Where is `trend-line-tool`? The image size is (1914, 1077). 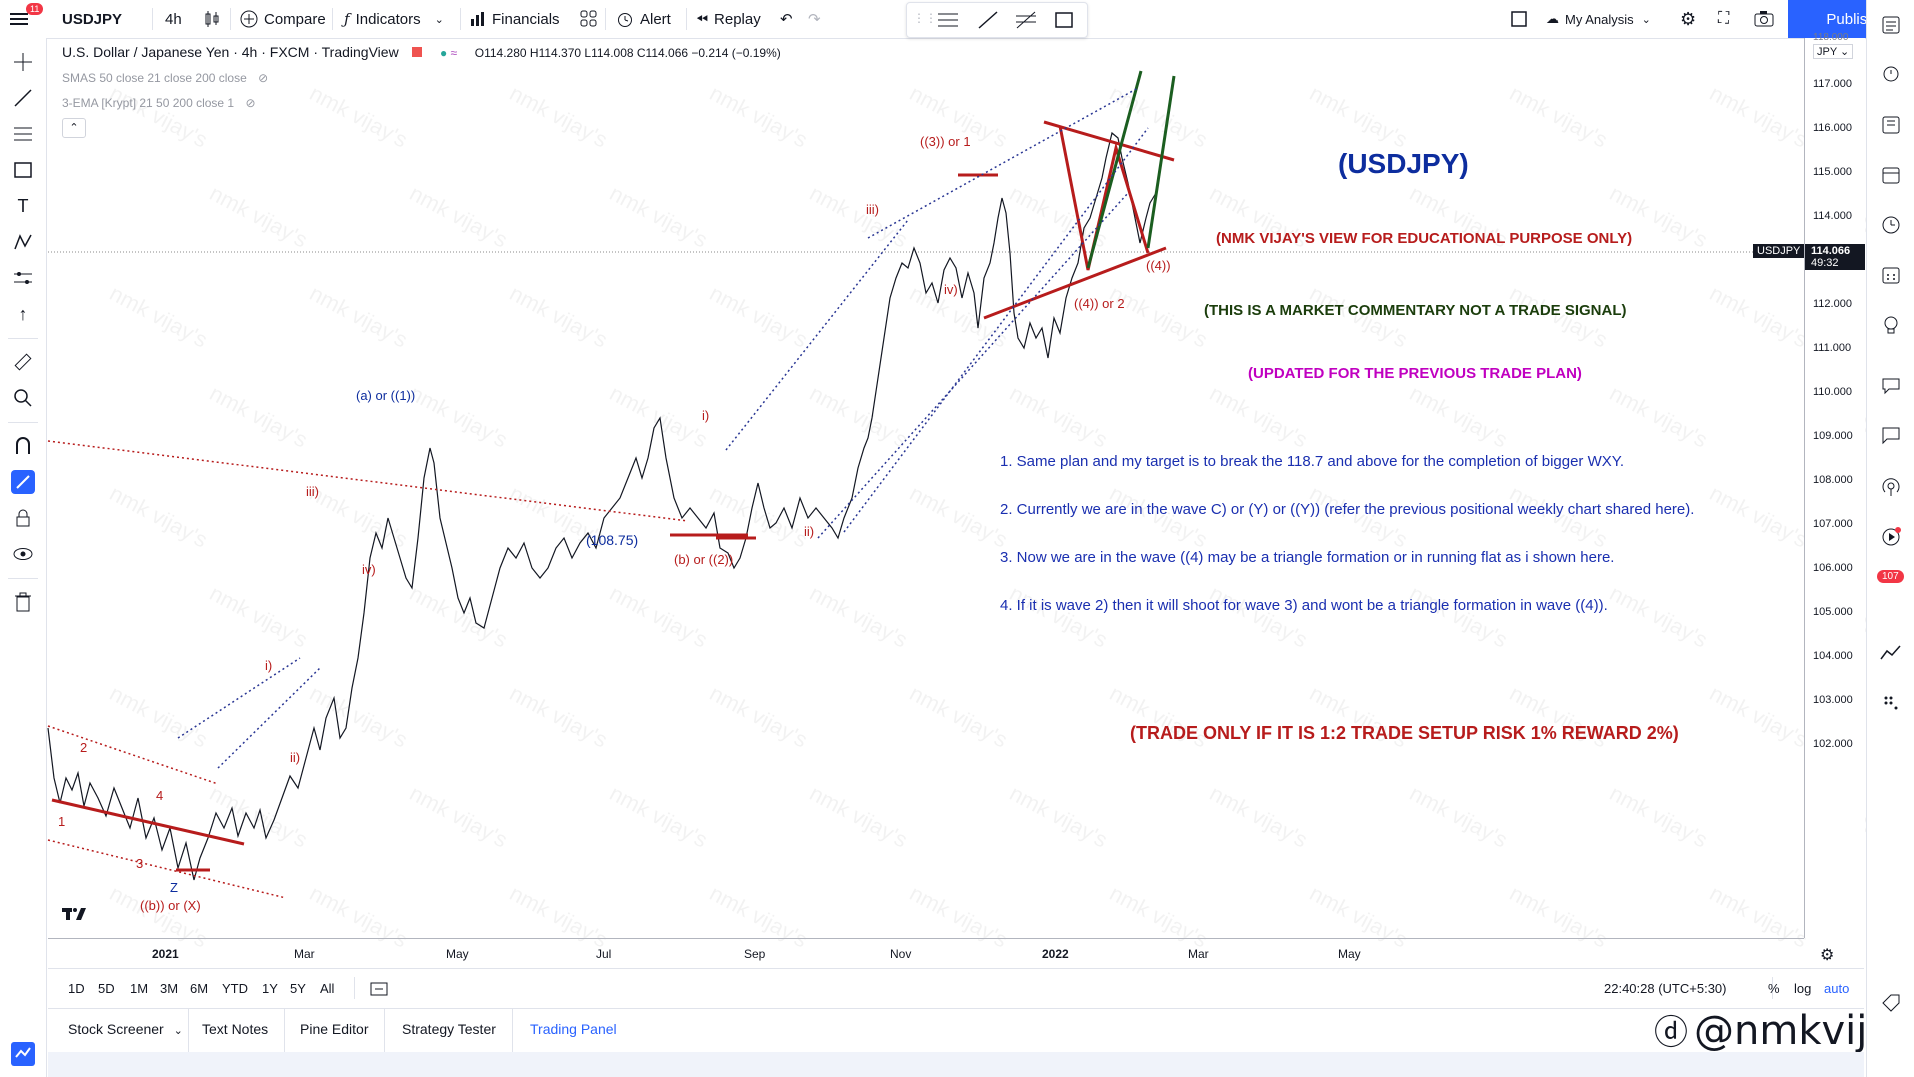 trend-line-tool is located at coordinates (23, 98).